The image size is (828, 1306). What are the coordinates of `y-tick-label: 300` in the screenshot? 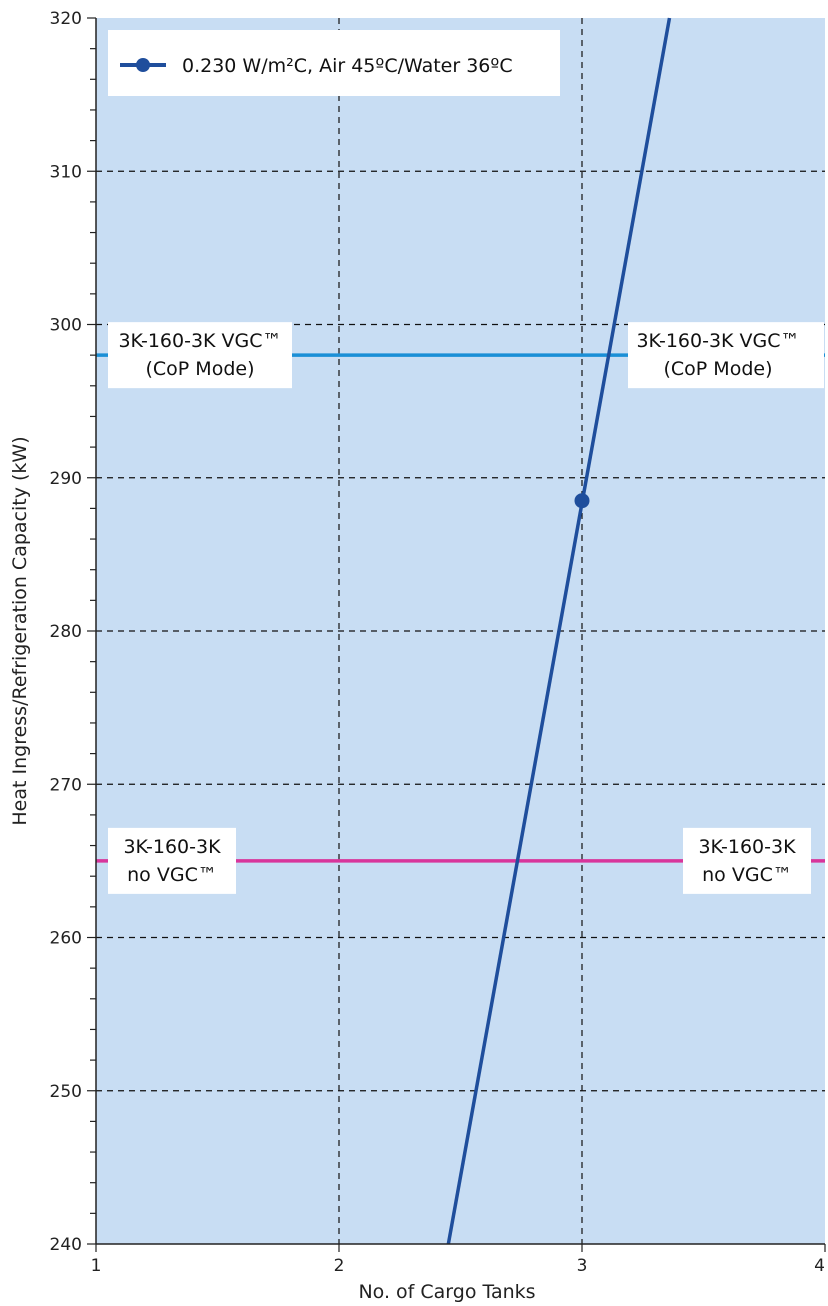 It's located at (66, 326).